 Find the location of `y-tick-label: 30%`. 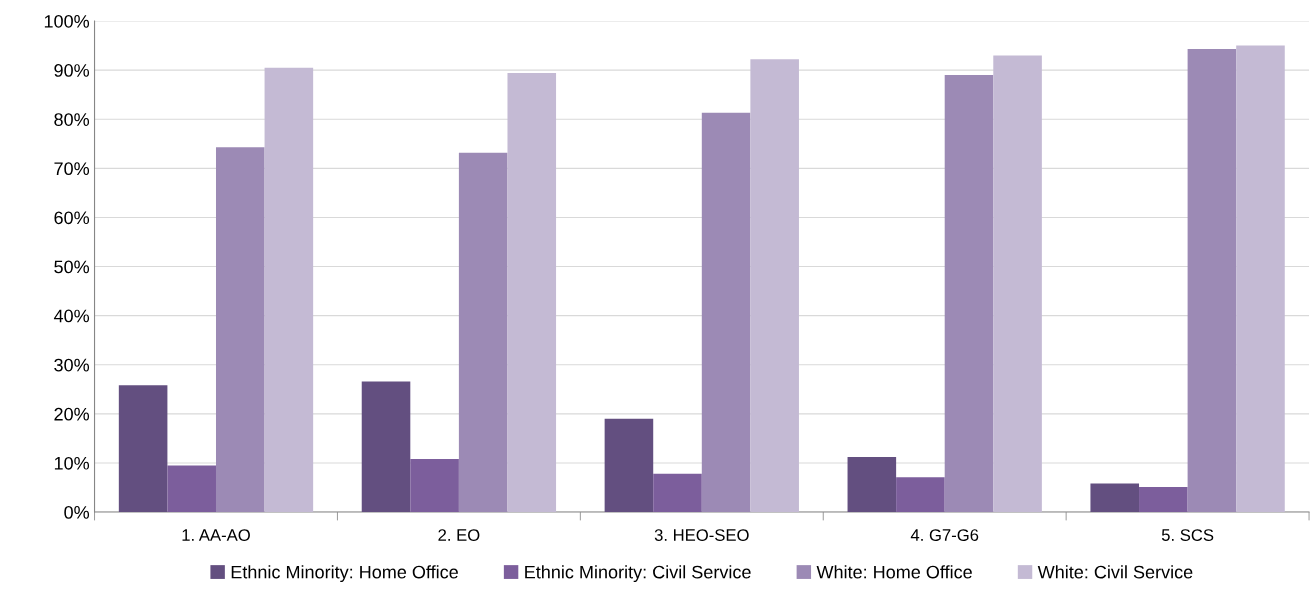

y-tick-label: 30% is located at coordinates (72, 365).